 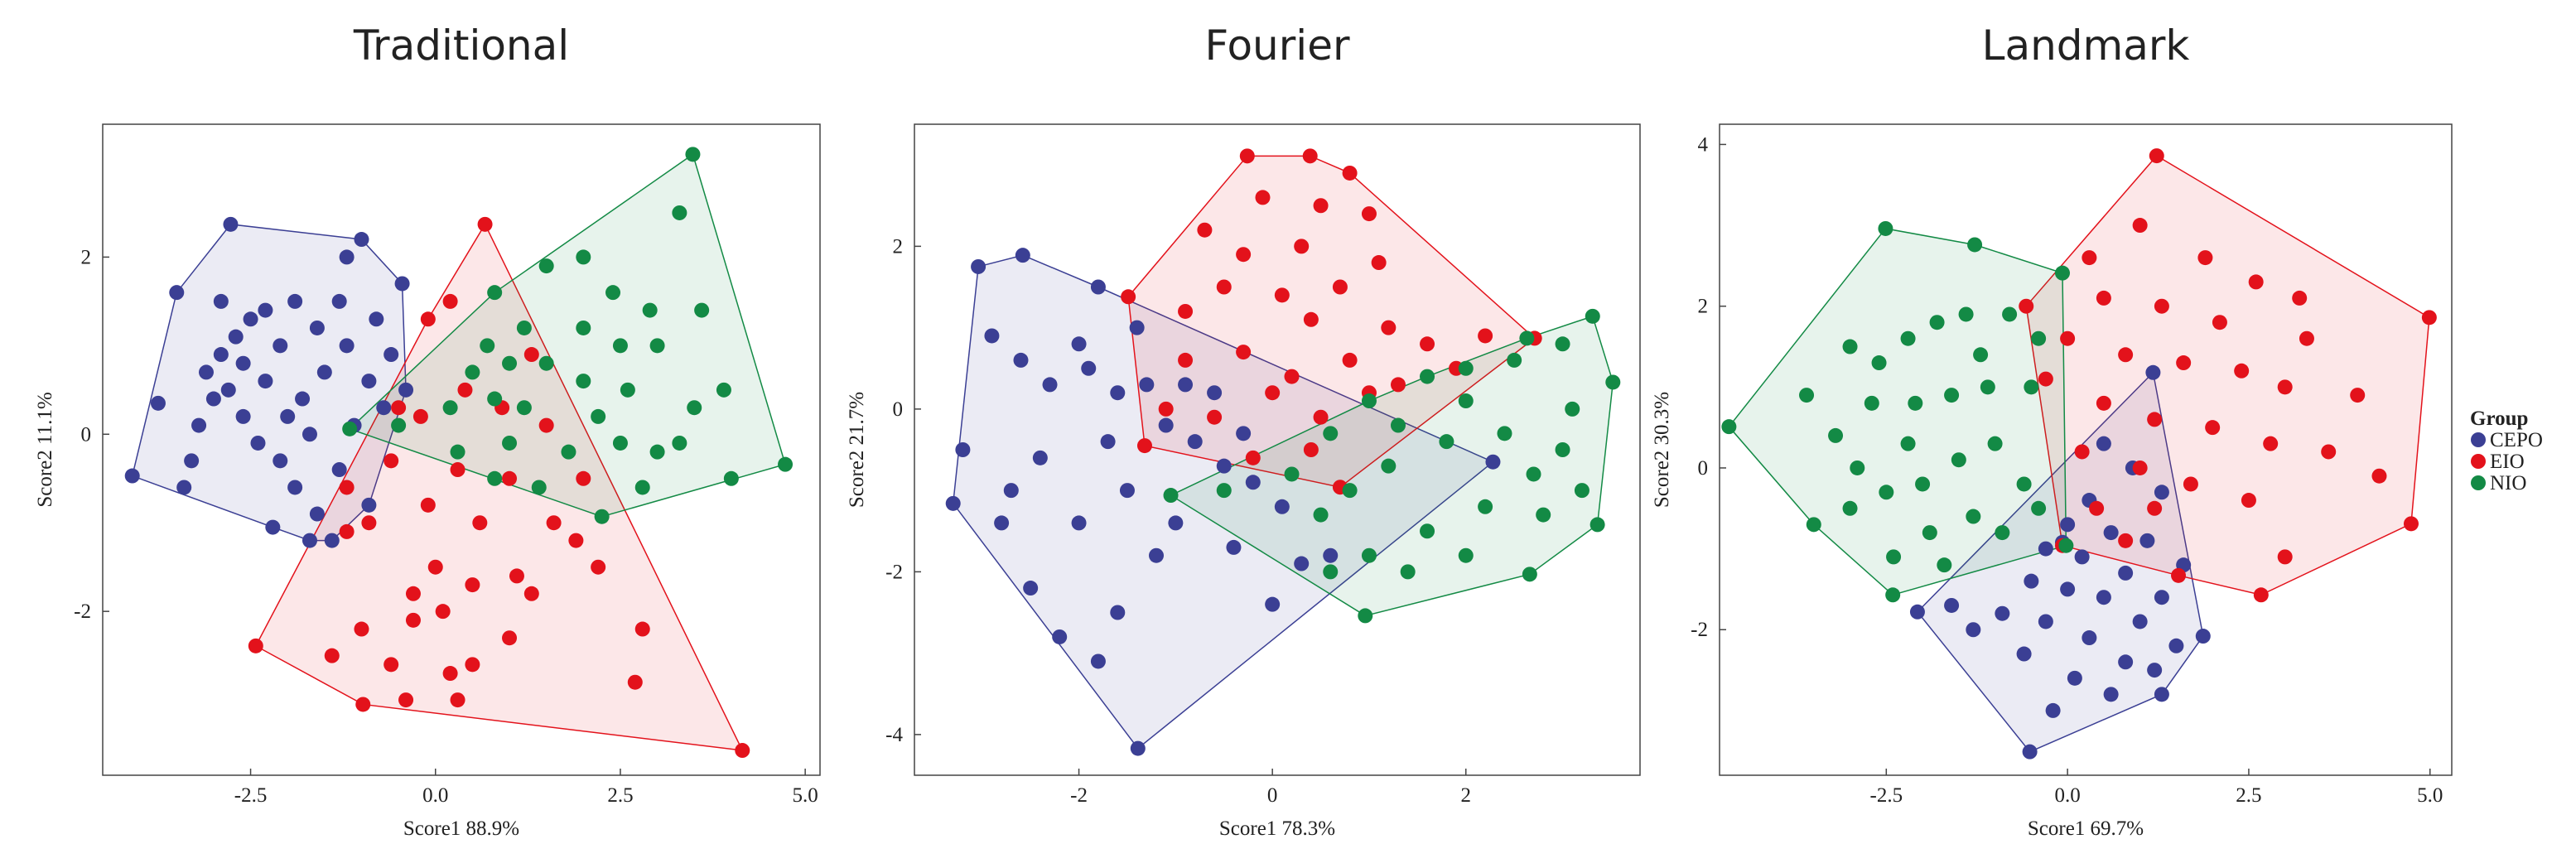 What do you see at coordinates (2508, 483) in the screenshot?
I see `legend-label: NIO` at bounding box center [2508, 483].